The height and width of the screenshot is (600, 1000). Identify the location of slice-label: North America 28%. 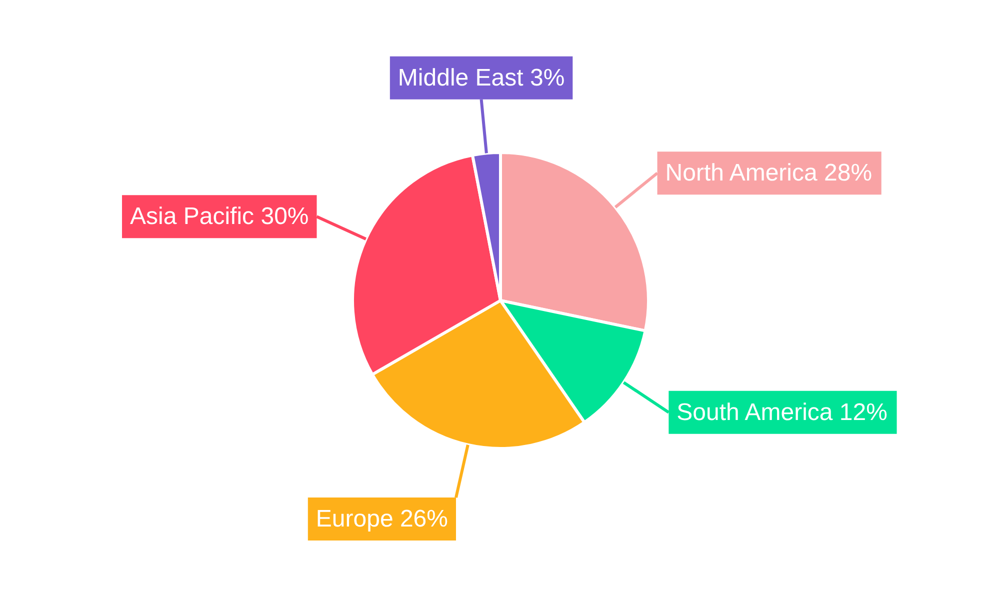
(768, 173).